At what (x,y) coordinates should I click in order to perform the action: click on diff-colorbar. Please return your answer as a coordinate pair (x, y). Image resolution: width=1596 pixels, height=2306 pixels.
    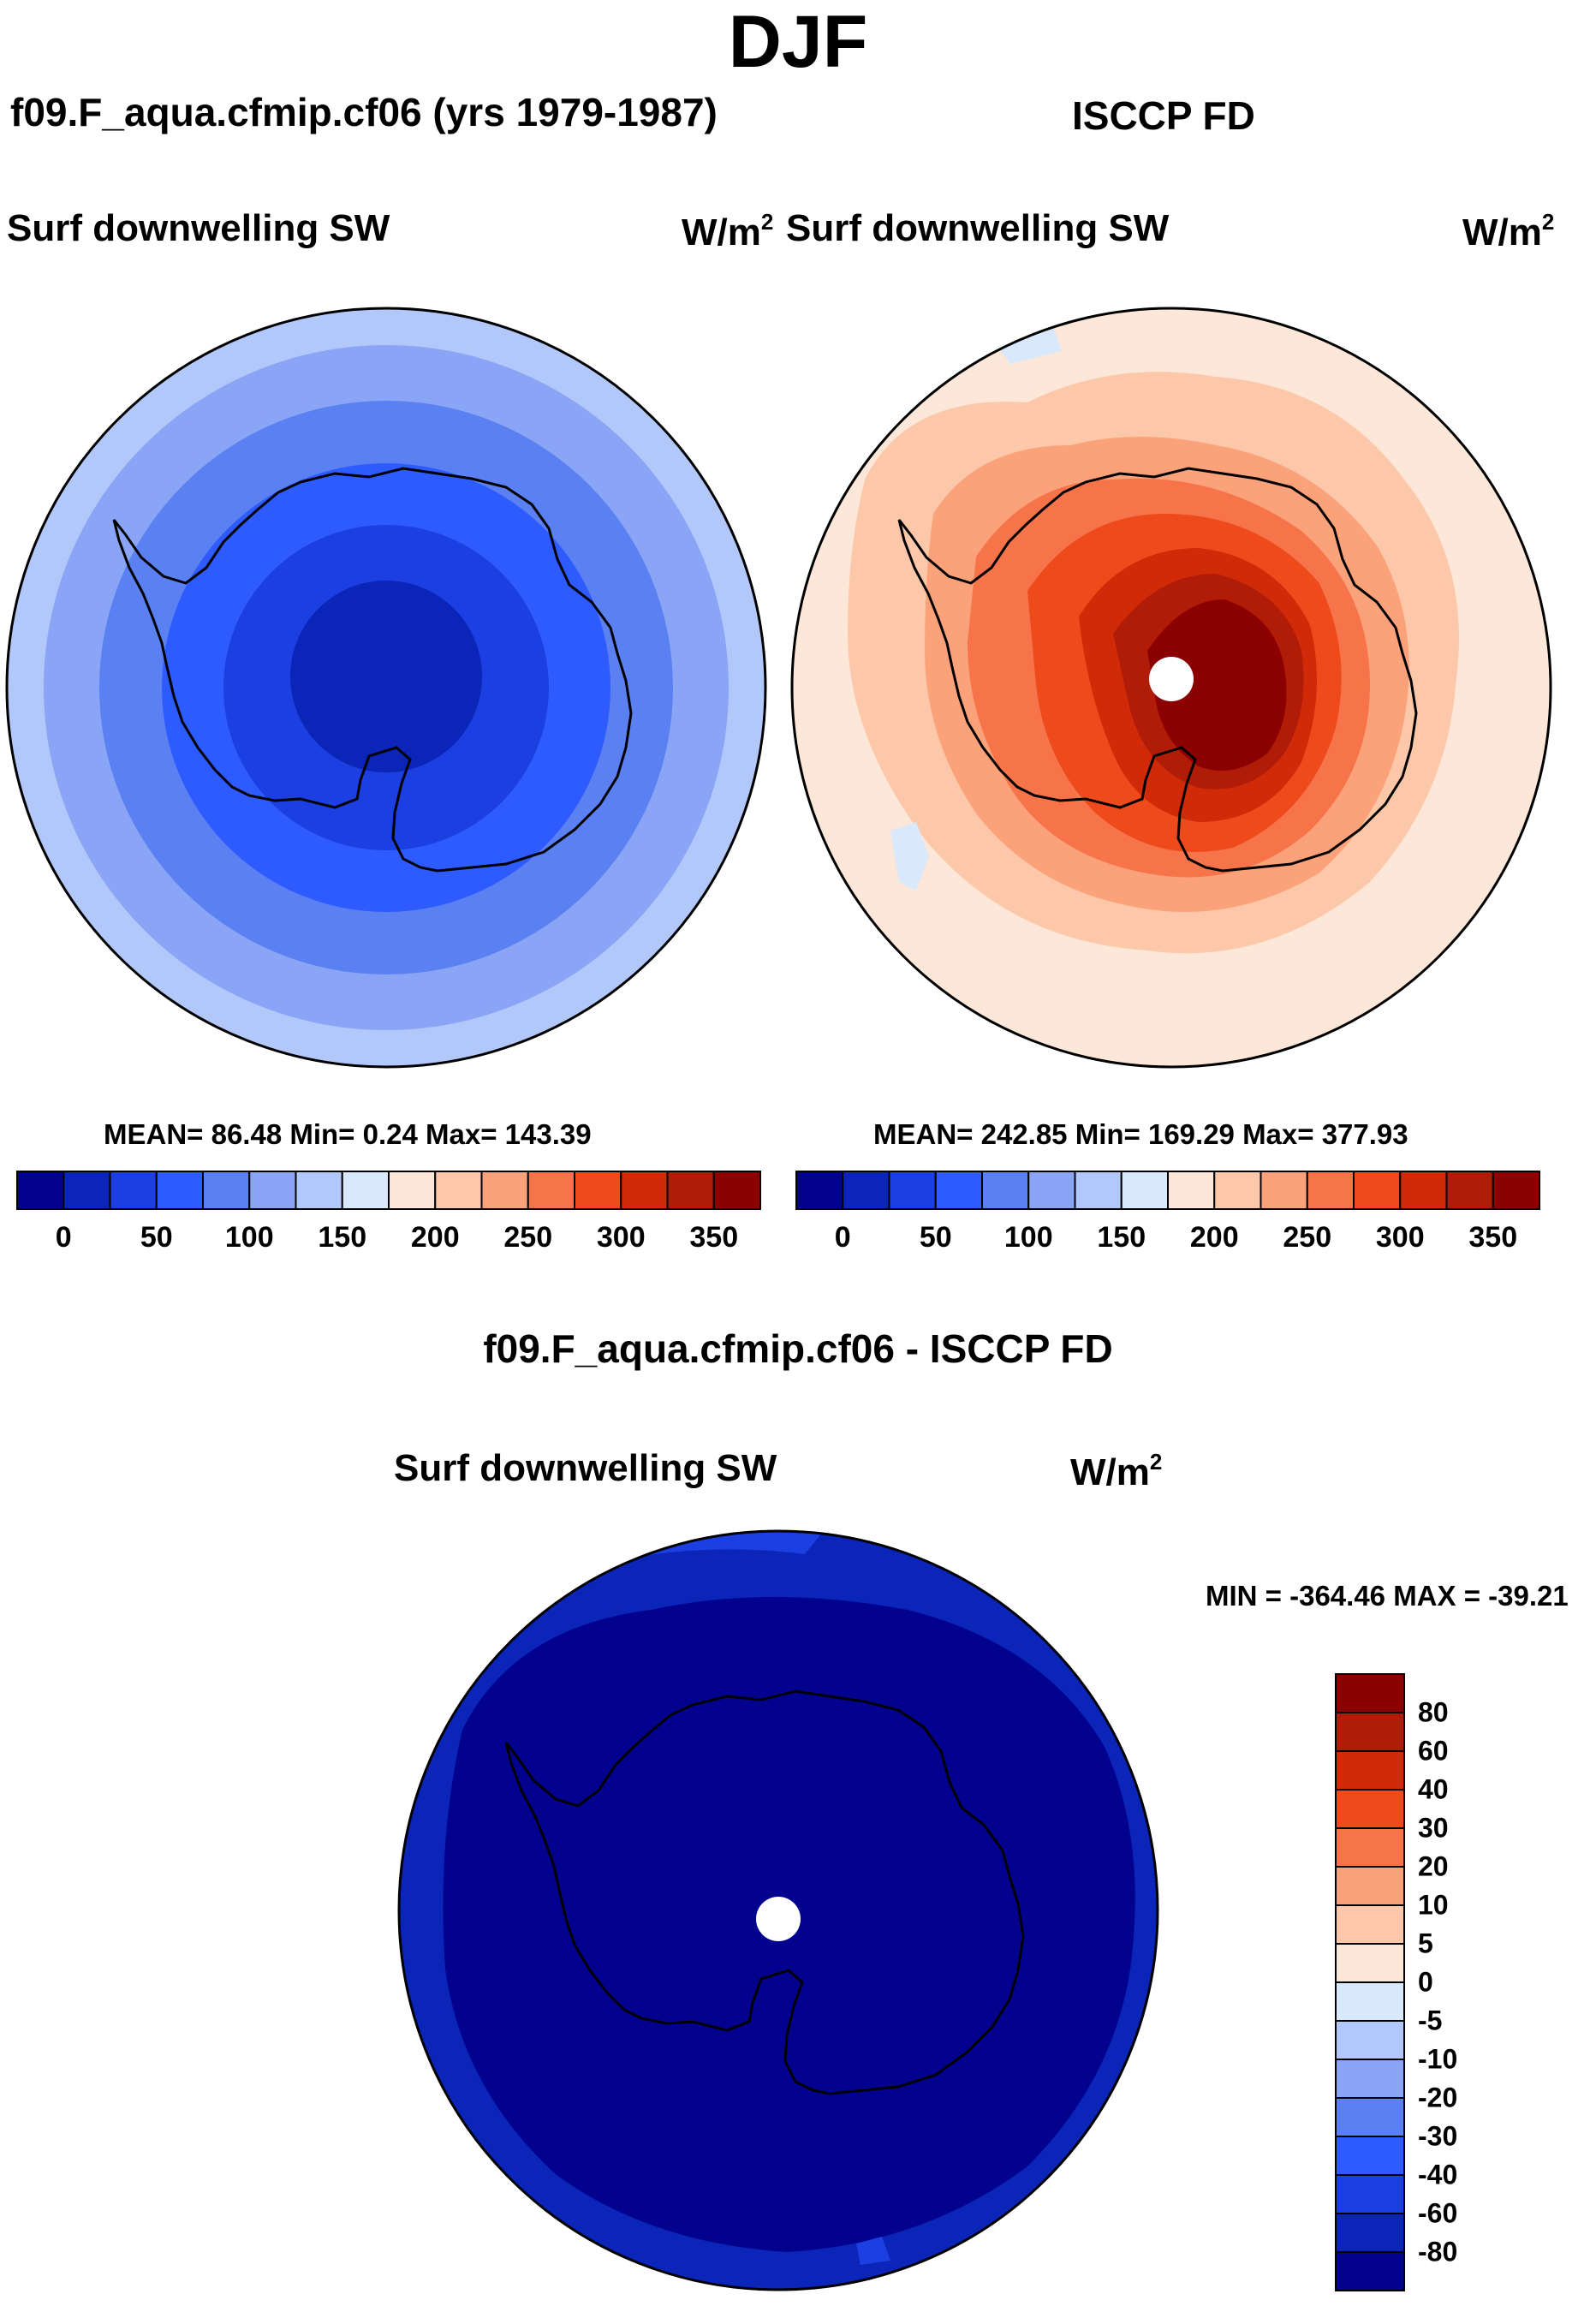
    Looking at the image, I should click on (1370, 1982).